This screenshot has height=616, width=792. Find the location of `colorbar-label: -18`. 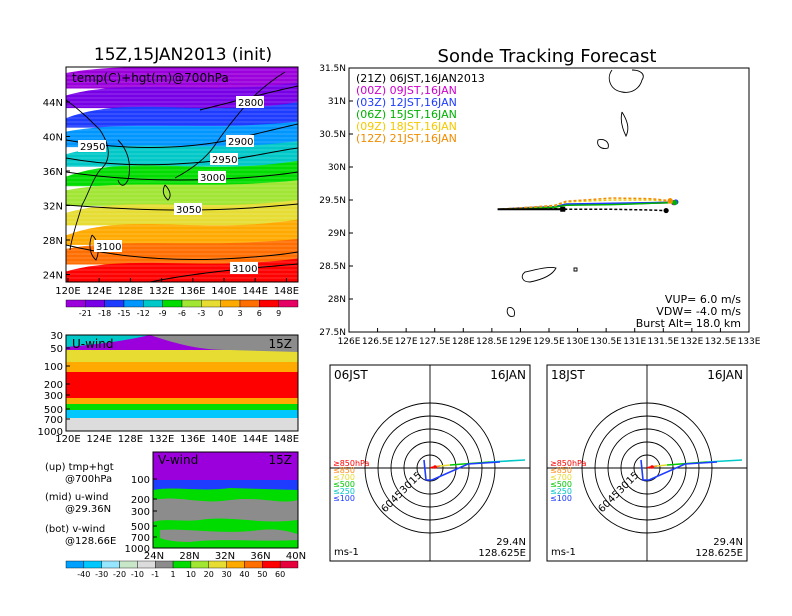

colorbar-label: -18 is located at coordinates (104, 313).